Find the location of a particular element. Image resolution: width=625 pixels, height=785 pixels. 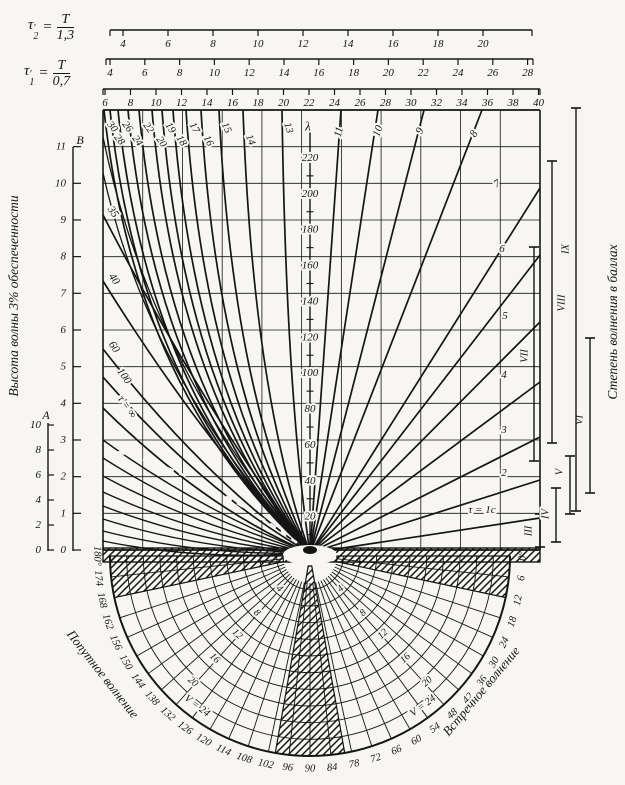

rim-label: 12 is located at coordinates (518, 599).